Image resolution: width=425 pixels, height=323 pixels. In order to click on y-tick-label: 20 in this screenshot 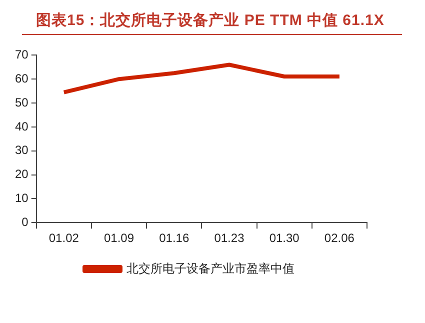, I will do `click(21, 174)`.